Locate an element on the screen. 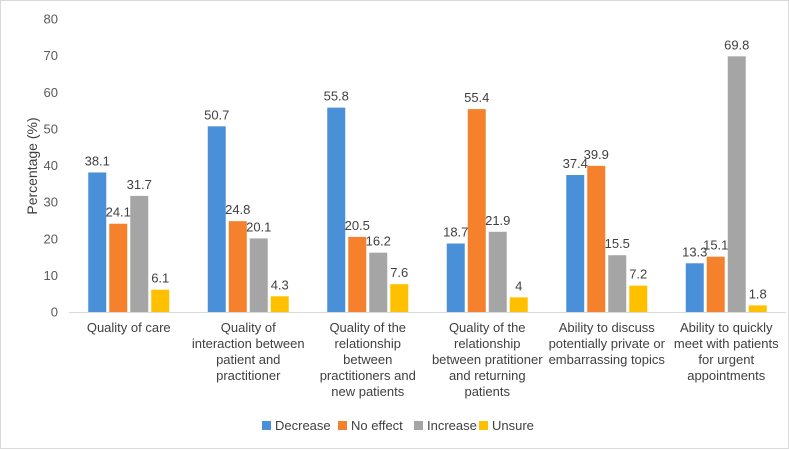  data-label-no-effect: 20.5 is located at coordinates (357, 225).